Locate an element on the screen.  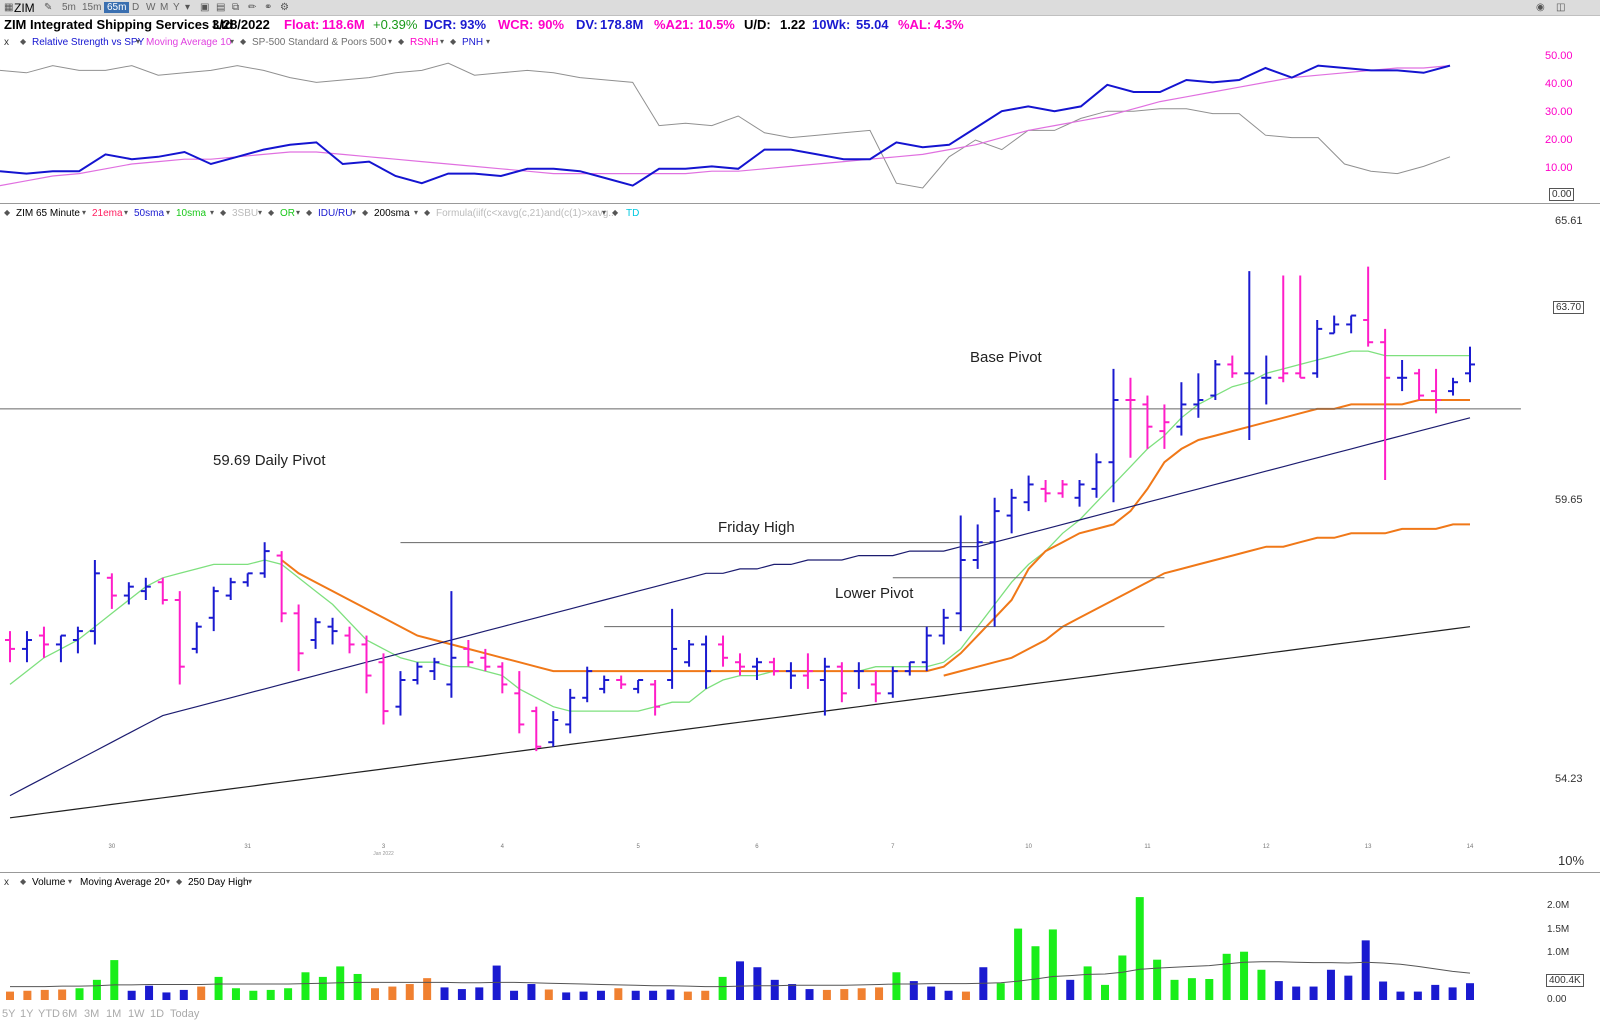
tf-5m: 5m is located at coordinates (69, 7).